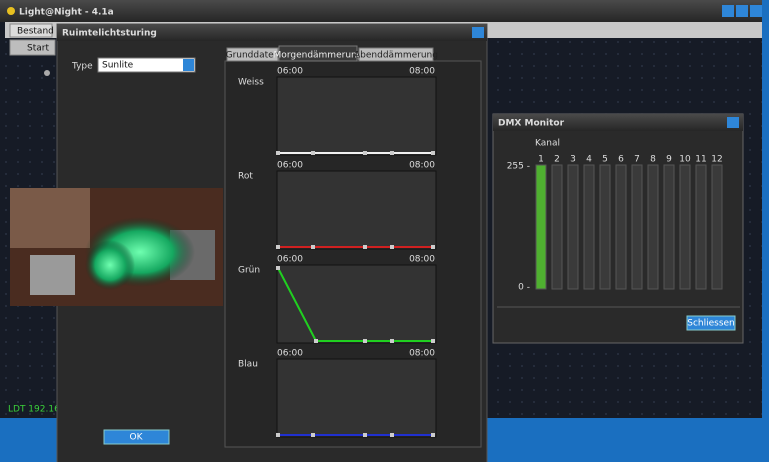 The height and width of the screenshot is (462, 769). I want to click on close-button, so click(756, 11).